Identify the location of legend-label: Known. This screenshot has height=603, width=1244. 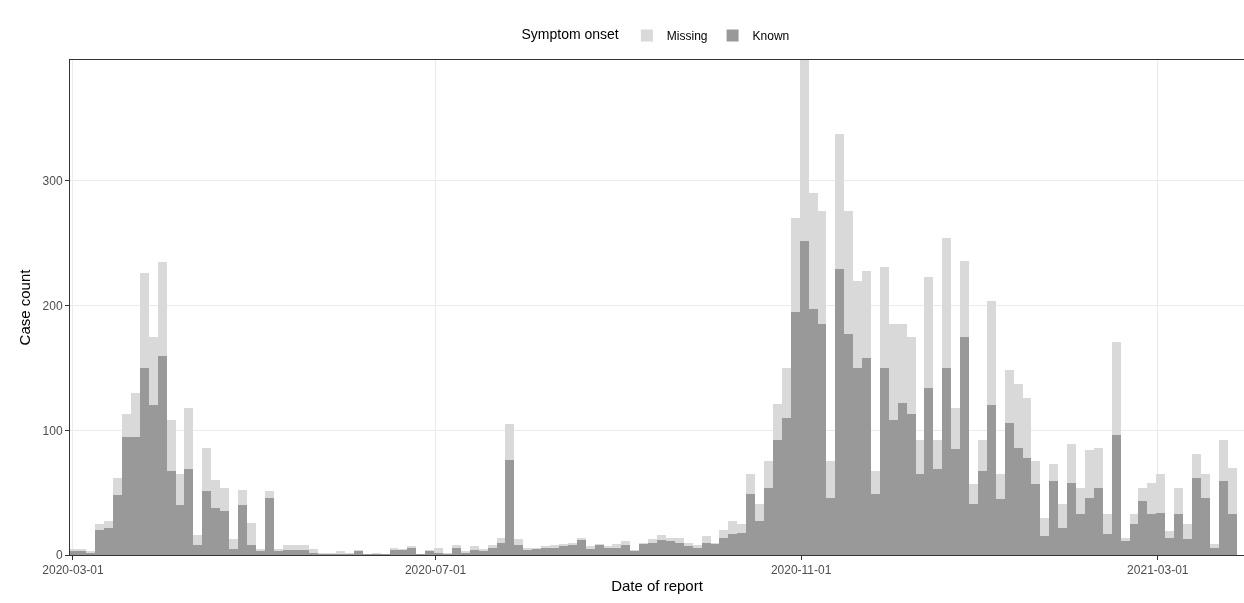
(771, 36).